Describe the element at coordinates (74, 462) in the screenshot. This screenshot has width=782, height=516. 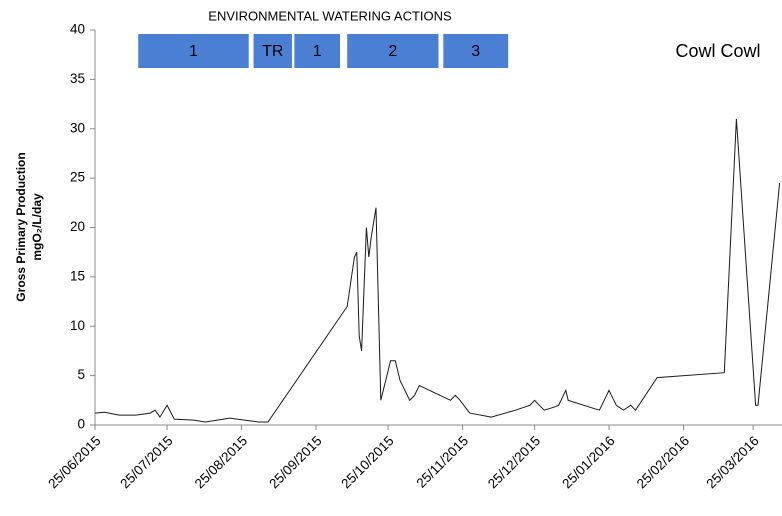
I see `x-tick-label: 25/06/2015` at that location.